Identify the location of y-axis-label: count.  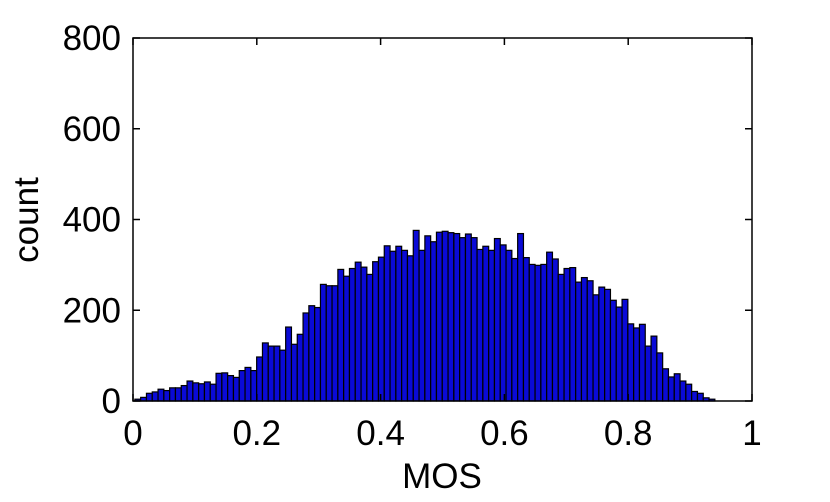
(26, 220).